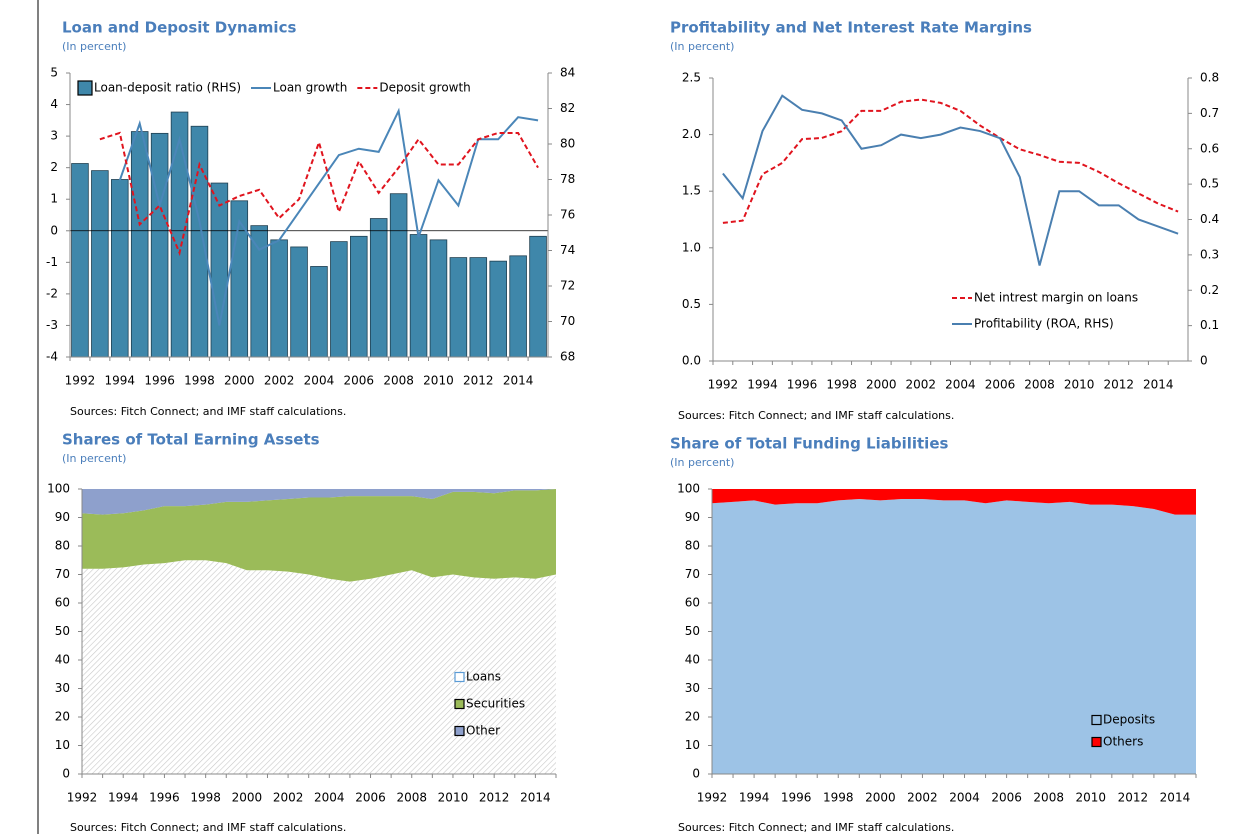 The image size is (1236, 834). Describe the element at coordinates (692, 603) in the screenshot. I see `y-tick-label: 60` at that location.